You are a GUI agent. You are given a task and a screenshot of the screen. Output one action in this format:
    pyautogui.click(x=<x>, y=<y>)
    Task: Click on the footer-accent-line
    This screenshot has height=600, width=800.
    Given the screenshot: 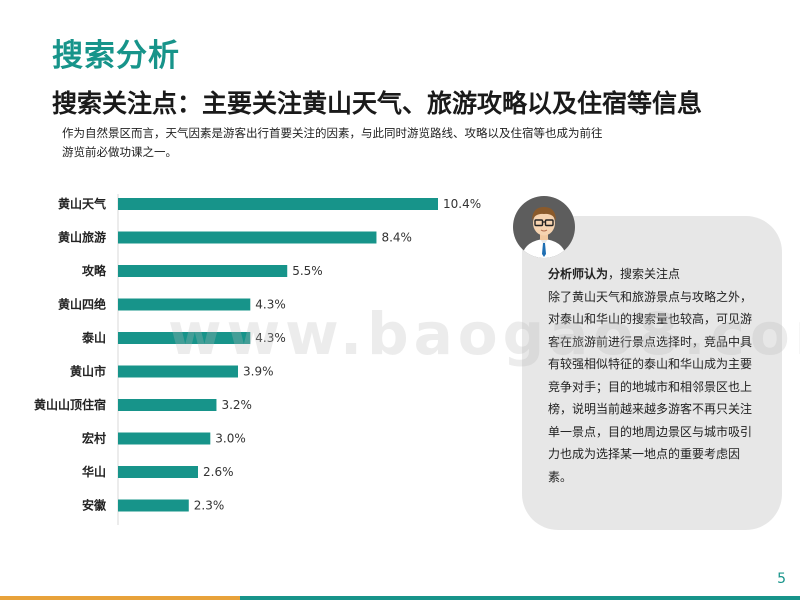 What is the action you would take?
    pyautogui.click(x=120, y=598)
    